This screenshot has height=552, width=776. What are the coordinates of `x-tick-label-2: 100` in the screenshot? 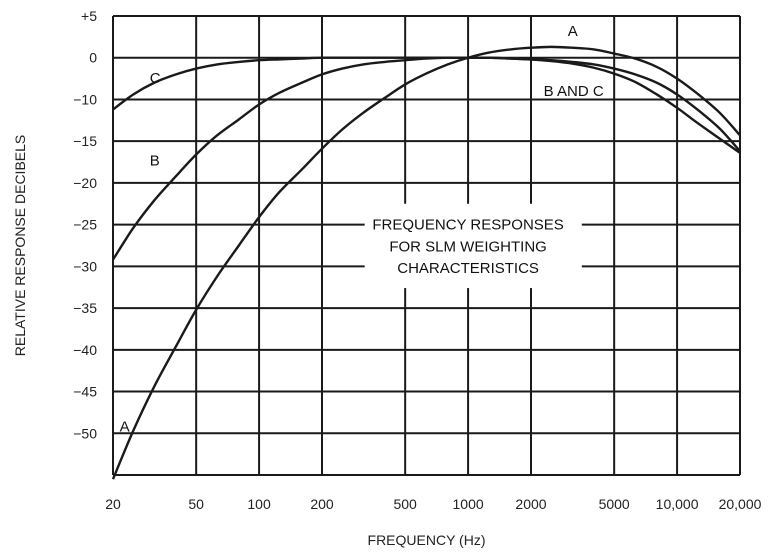 It's located at (259, 504).